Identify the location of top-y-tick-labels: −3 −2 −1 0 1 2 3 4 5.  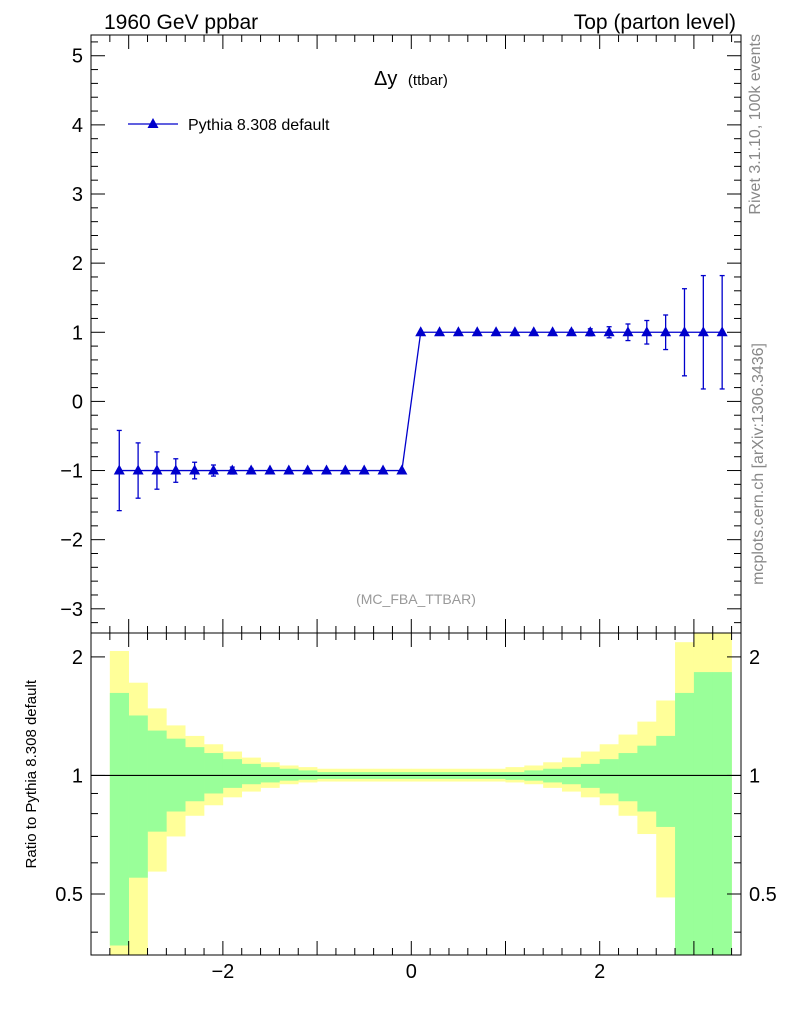
(71, 333).